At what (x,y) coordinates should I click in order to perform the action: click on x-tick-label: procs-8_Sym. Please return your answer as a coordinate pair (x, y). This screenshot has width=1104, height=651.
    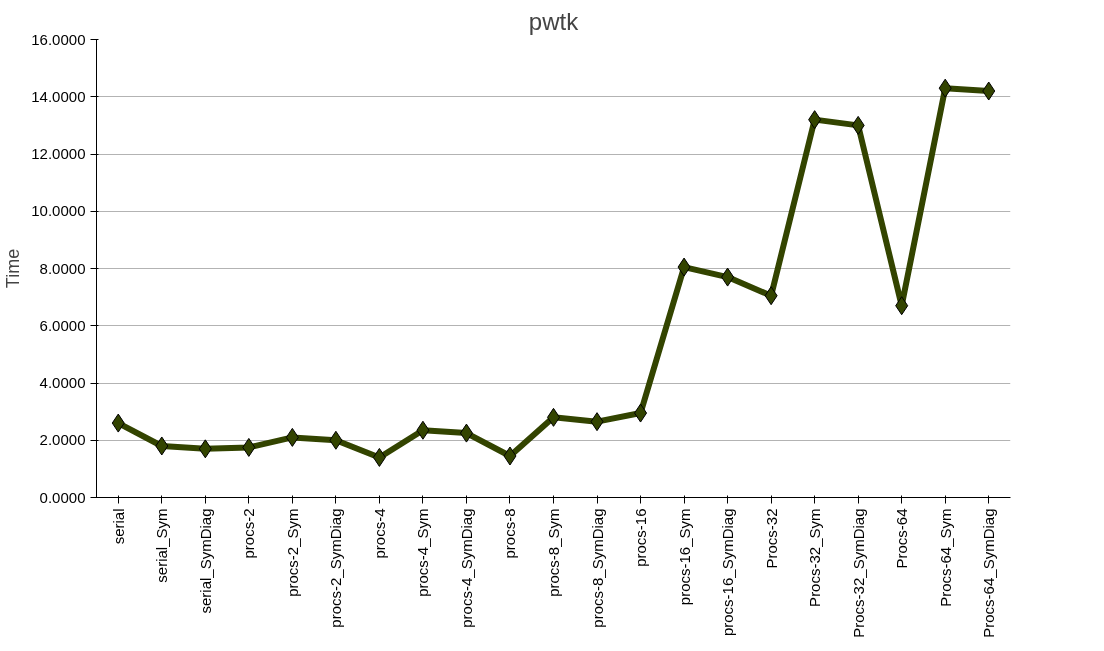
    Looking at the image, I should click on (553, 552).